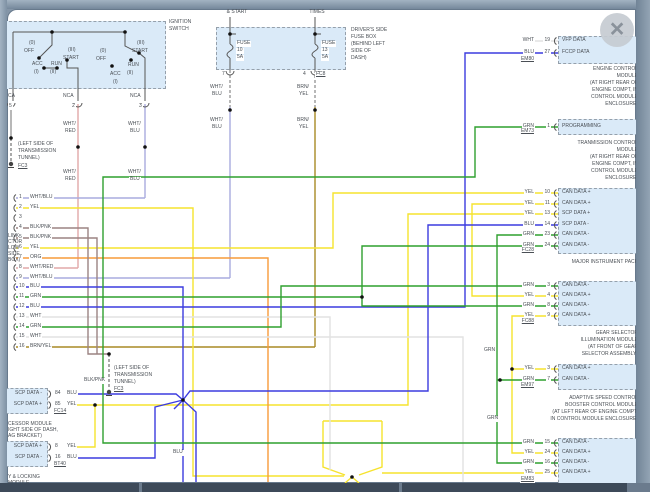  Describe the element at coordinates (22, 346) in the screenshot. I see `connector-pin-number: 16` at that location.